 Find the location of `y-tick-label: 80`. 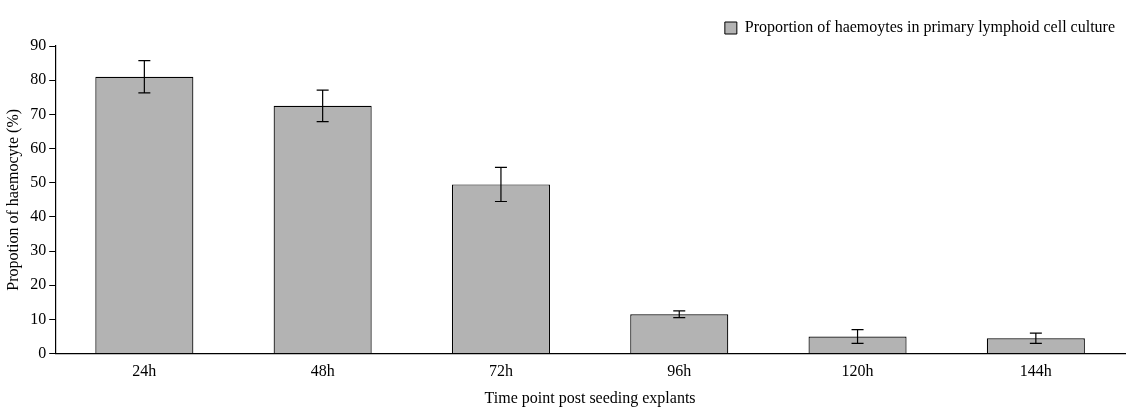

y-tick-label: 80 is located at coordinates (38, 79).